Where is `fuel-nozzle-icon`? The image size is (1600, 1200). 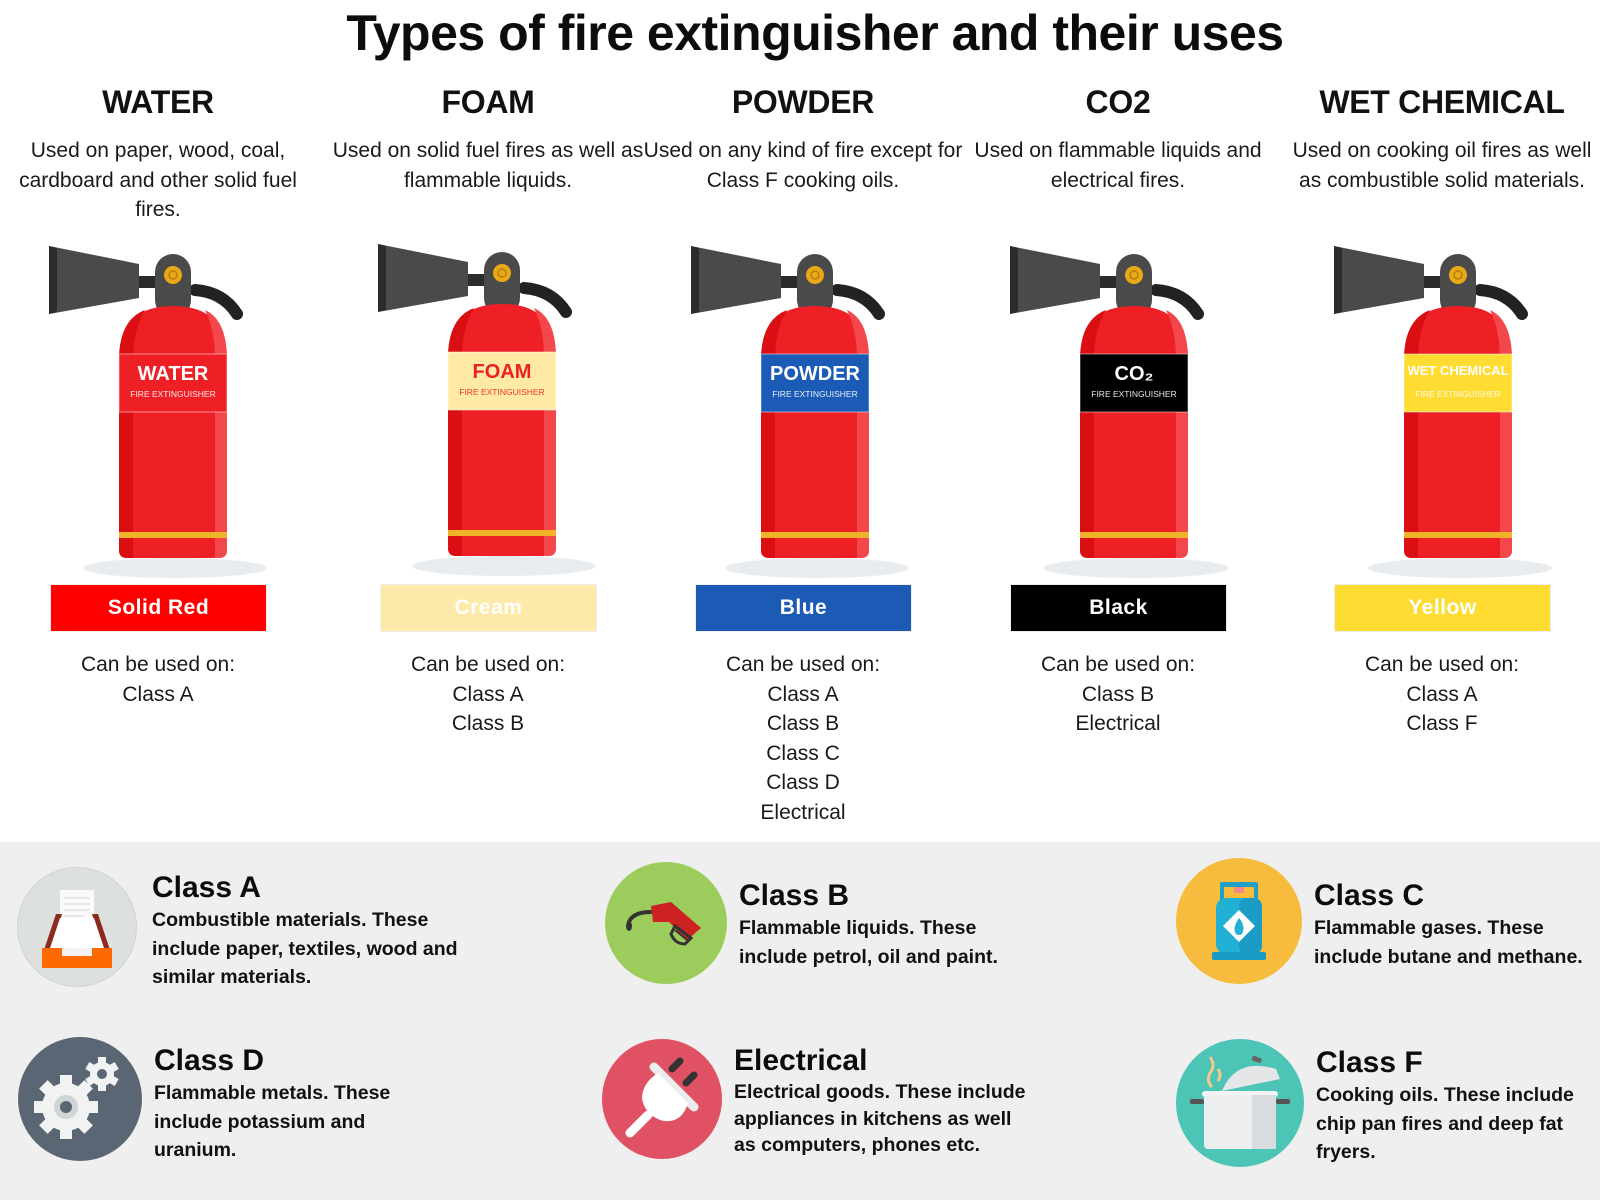
fuel-nozzle-icon is located at coordinates (666, 923).